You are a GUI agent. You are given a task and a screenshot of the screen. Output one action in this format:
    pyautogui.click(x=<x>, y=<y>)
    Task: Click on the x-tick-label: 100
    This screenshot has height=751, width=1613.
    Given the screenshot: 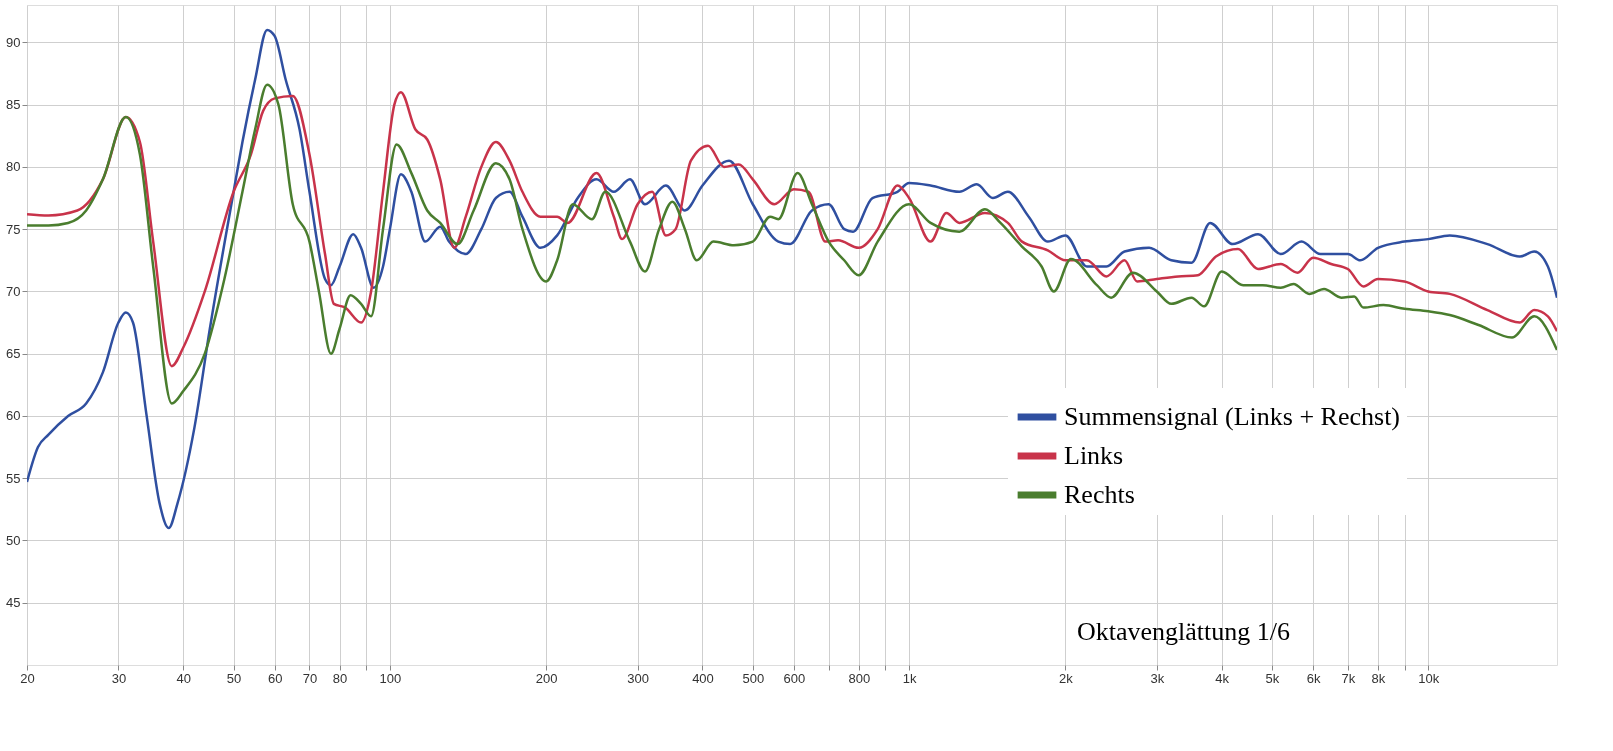 What is the action you would take?
    pyautogui.click(x=390, y=678)
    